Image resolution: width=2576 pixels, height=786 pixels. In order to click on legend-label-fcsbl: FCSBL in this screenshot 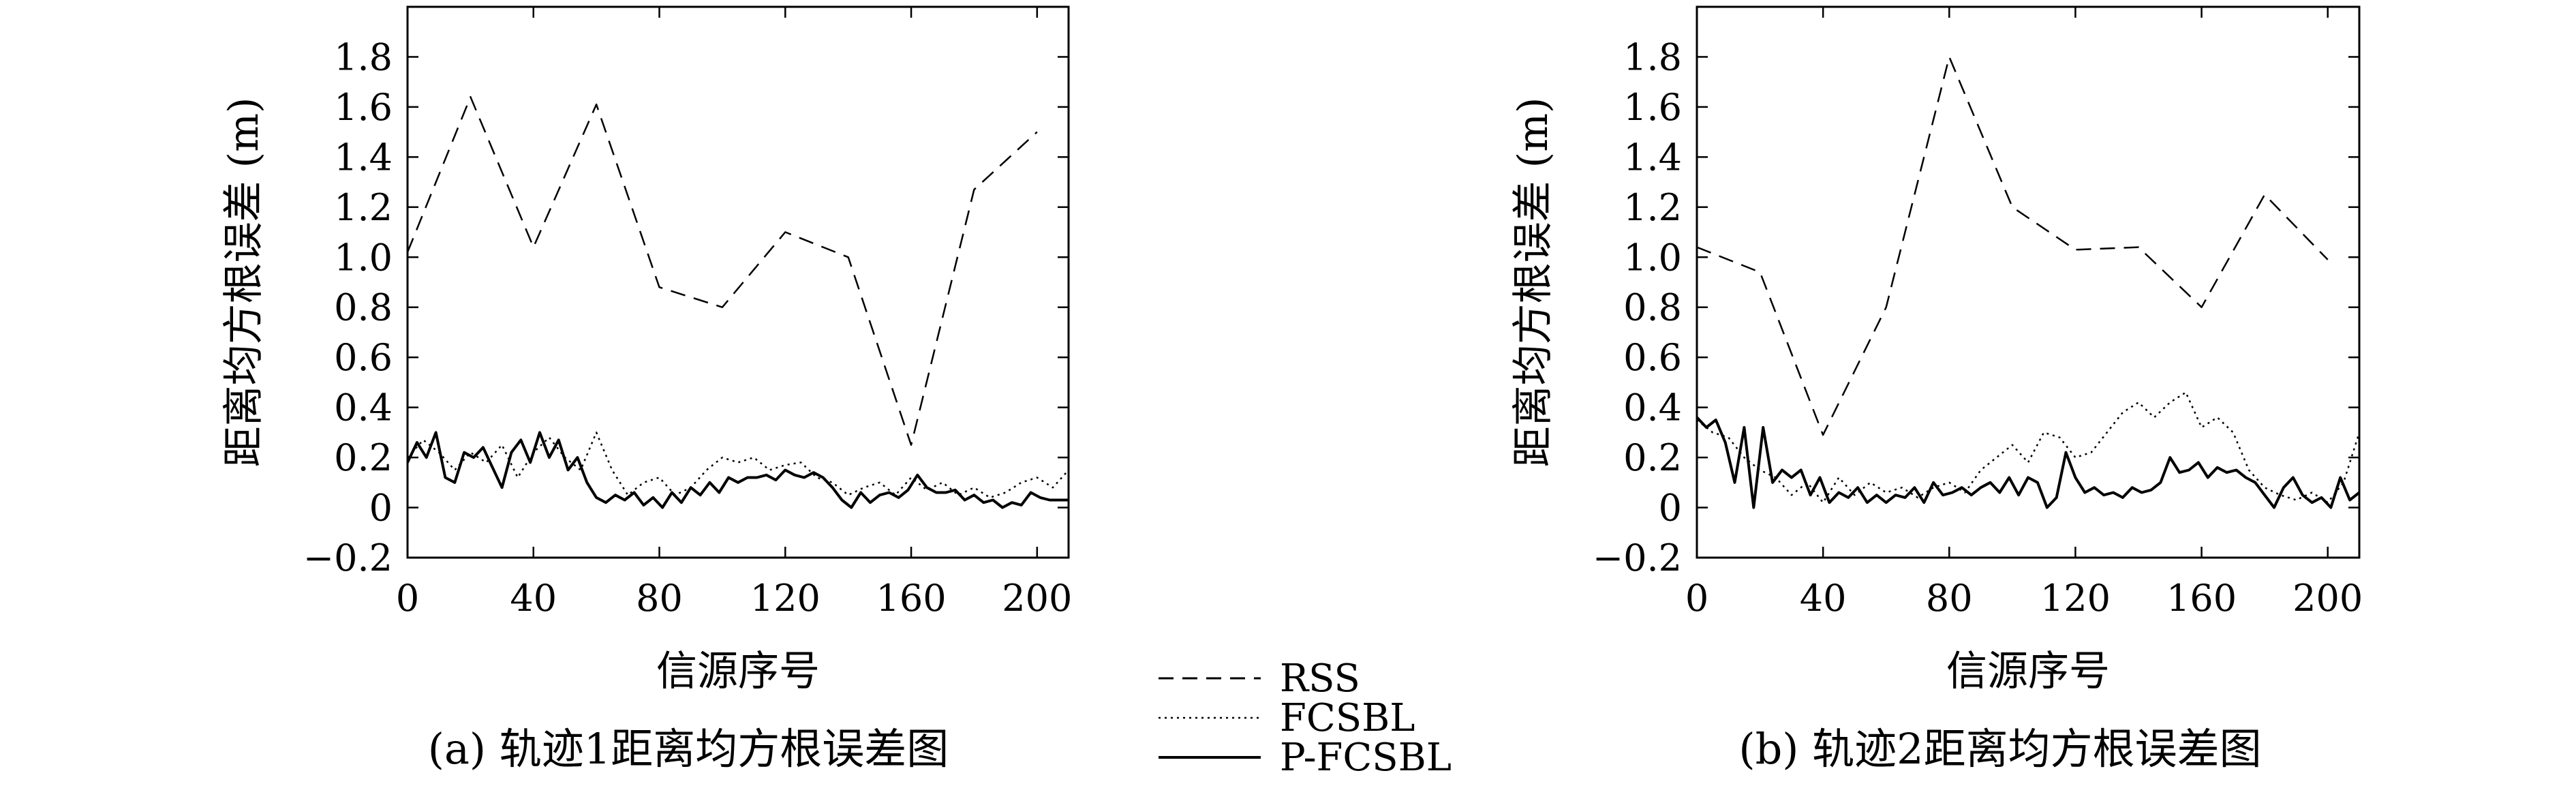, I will do `click(1347, 718)`.